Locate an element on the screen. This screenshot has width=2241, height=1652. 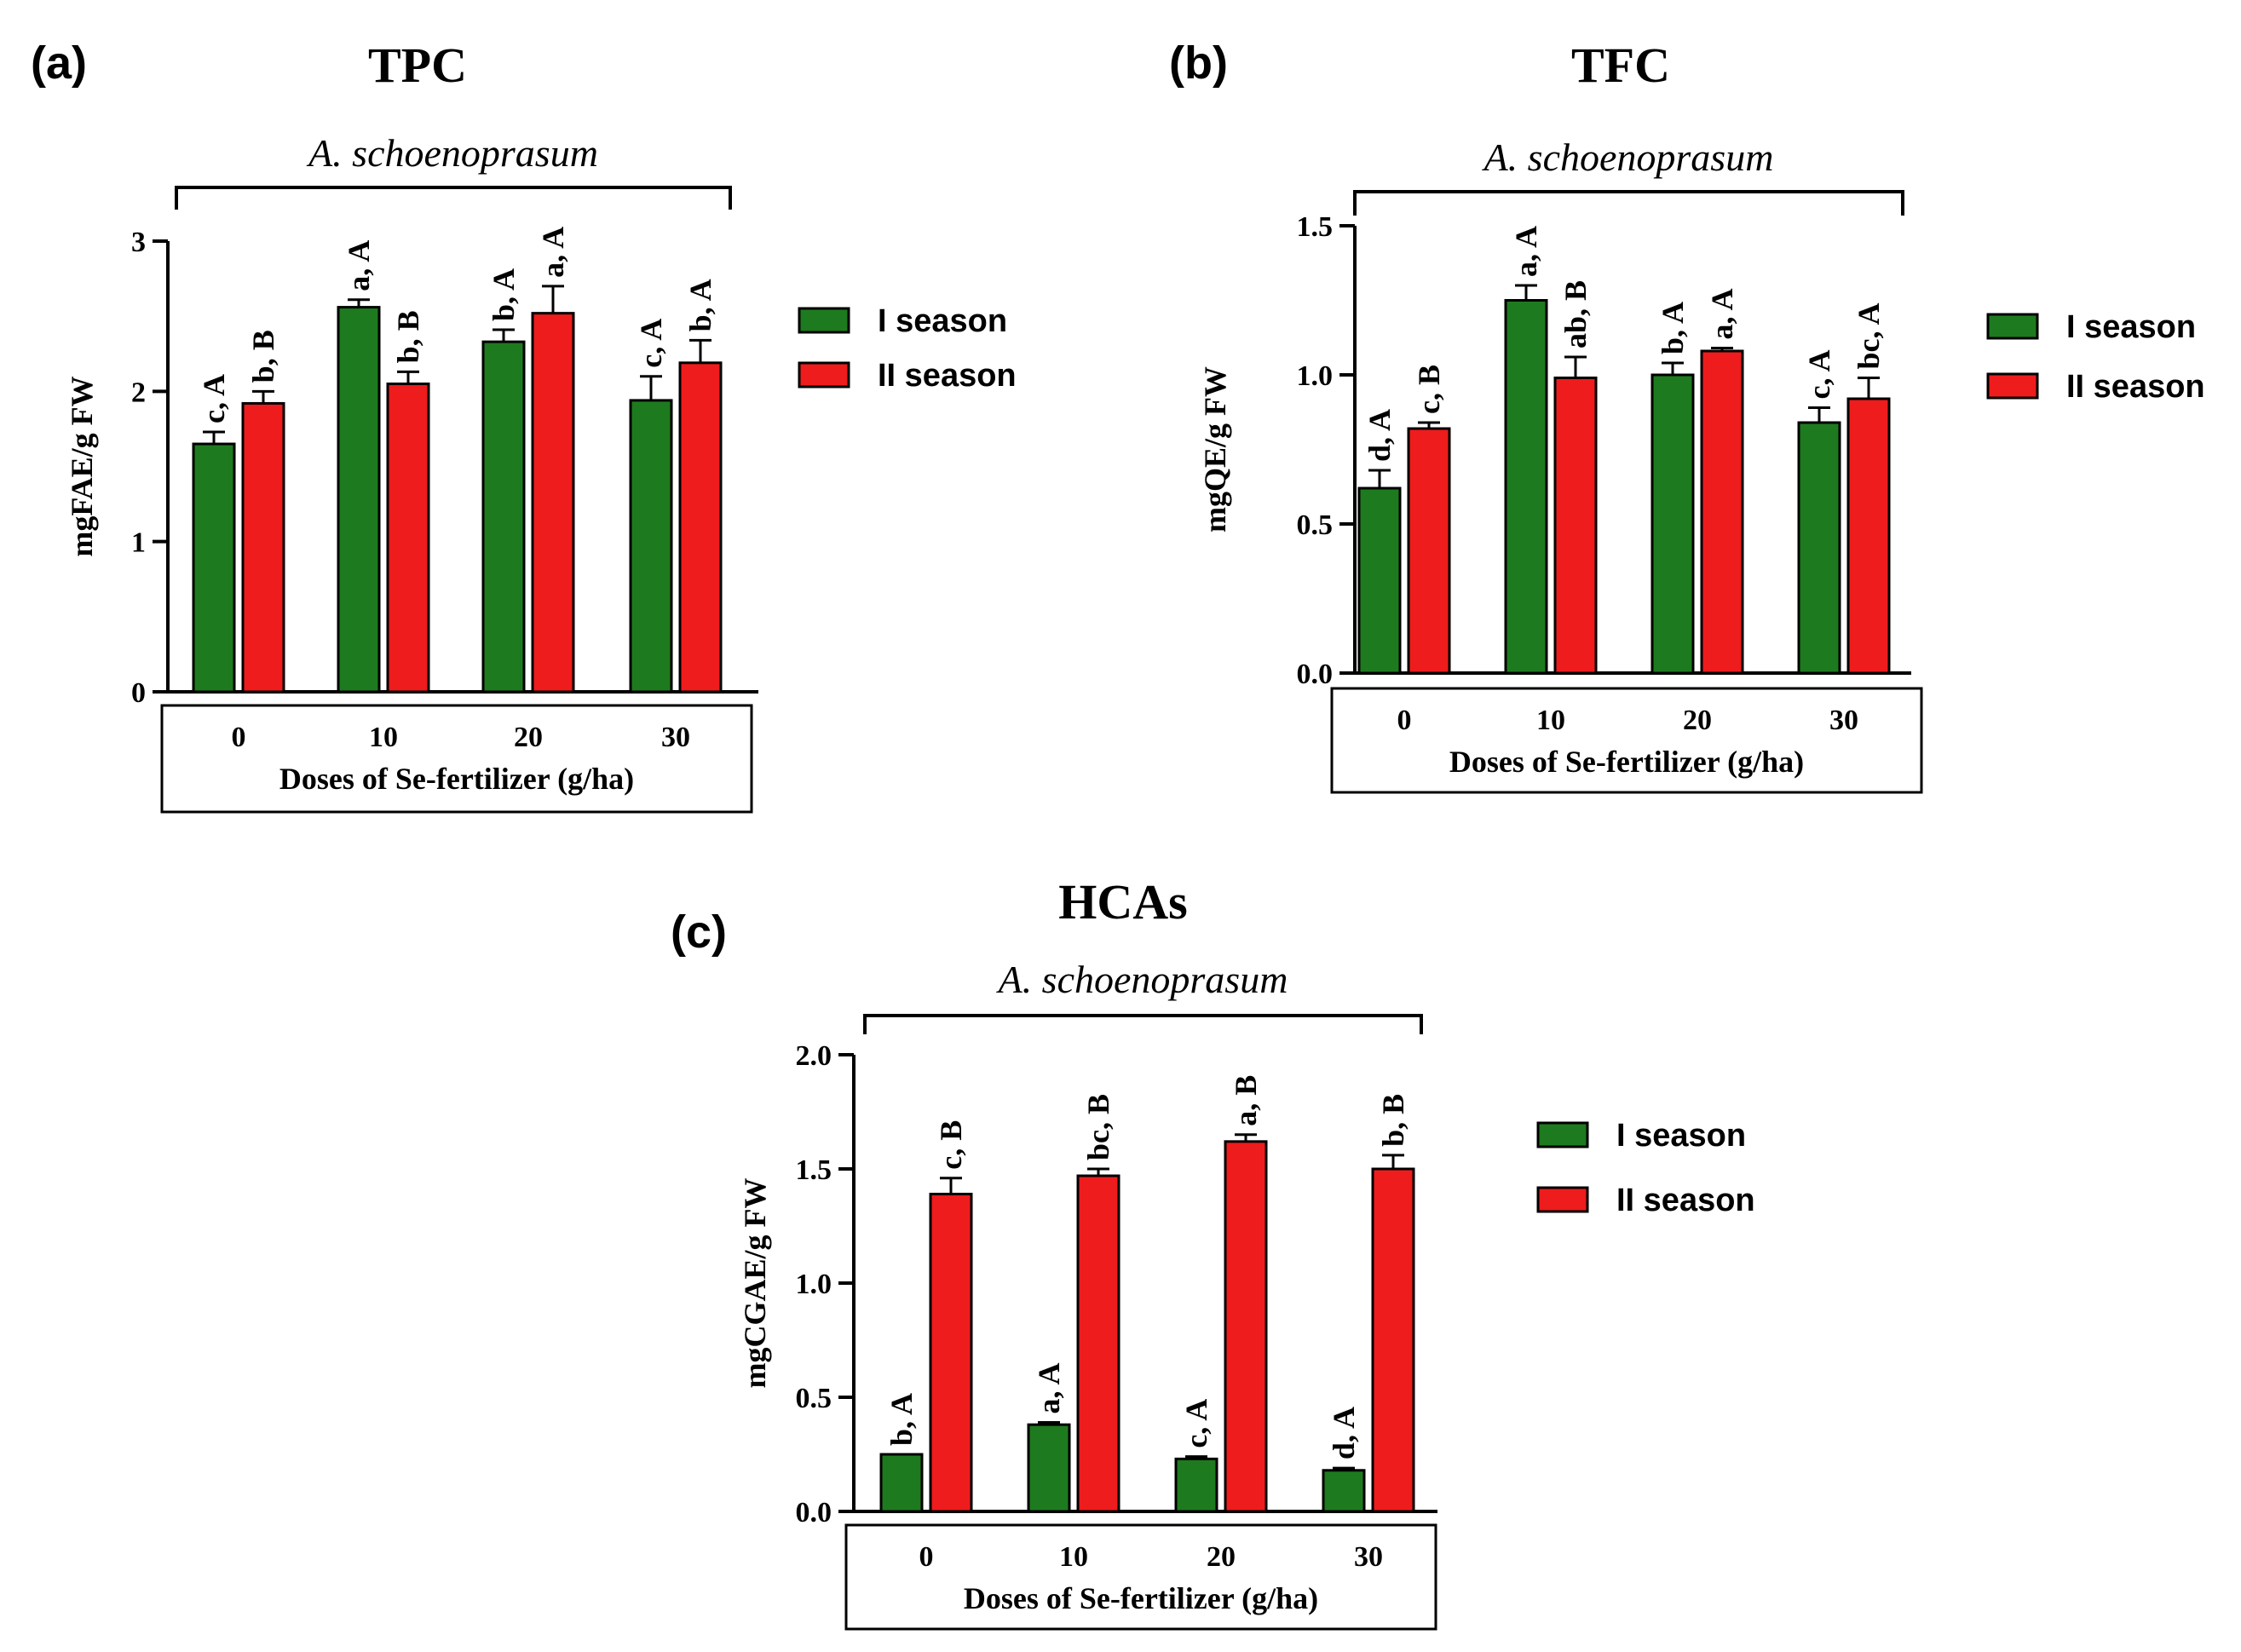
y-tick-label: 1 is located at coordinates (138, 543).